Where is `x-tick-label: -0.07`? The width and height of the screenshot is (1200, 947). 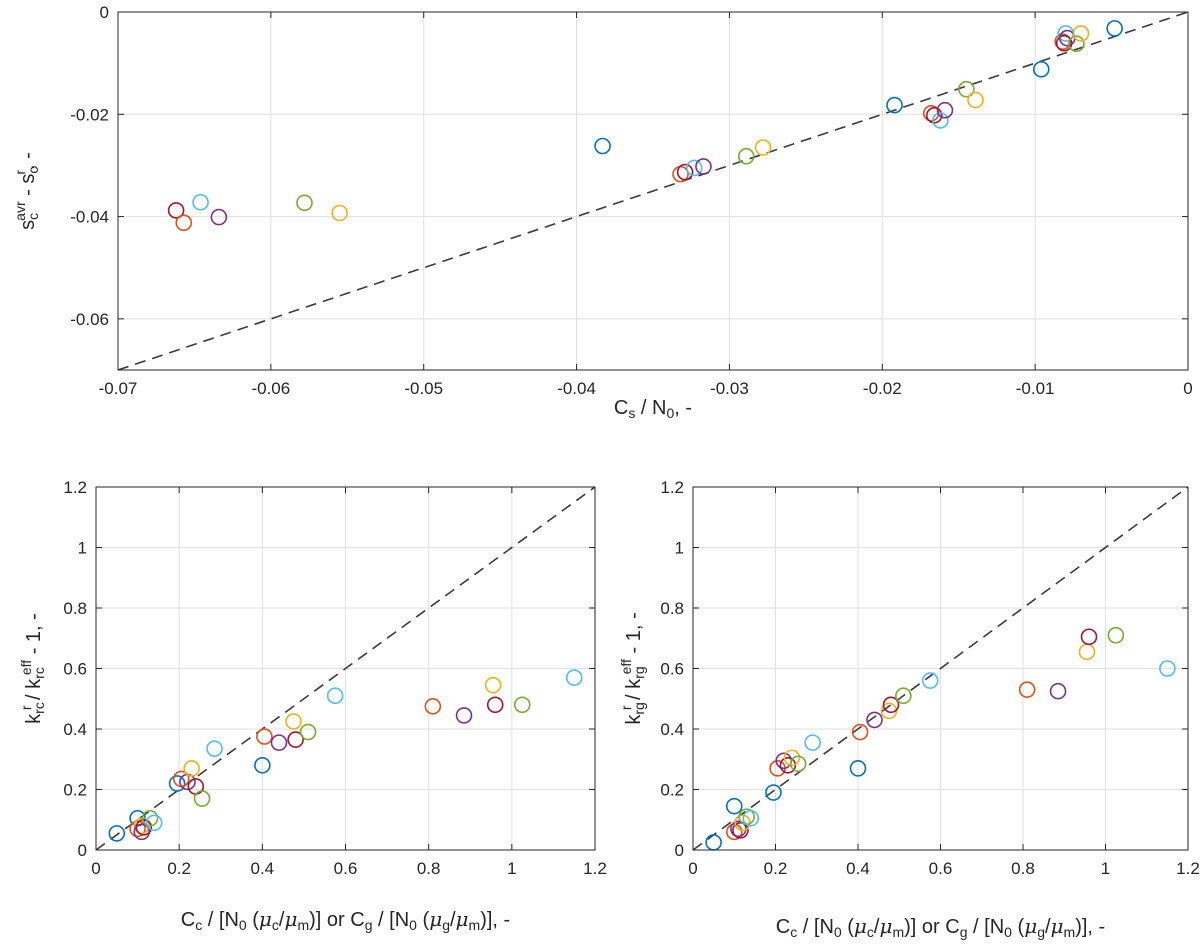
x-tick-label: -0.07 is located at coordinates (118, 388).